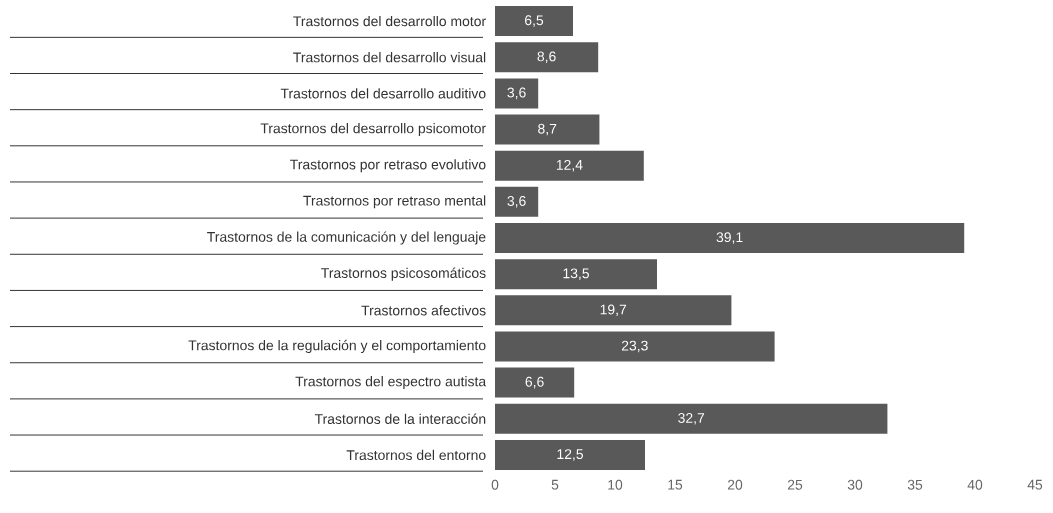 Image resolution: width=1053 pixels, height=513 pixels. What do you see at coordinates (915, 484) in the screenshot?
I see `x-tick-label: 35` at bounding box center [915, 484].